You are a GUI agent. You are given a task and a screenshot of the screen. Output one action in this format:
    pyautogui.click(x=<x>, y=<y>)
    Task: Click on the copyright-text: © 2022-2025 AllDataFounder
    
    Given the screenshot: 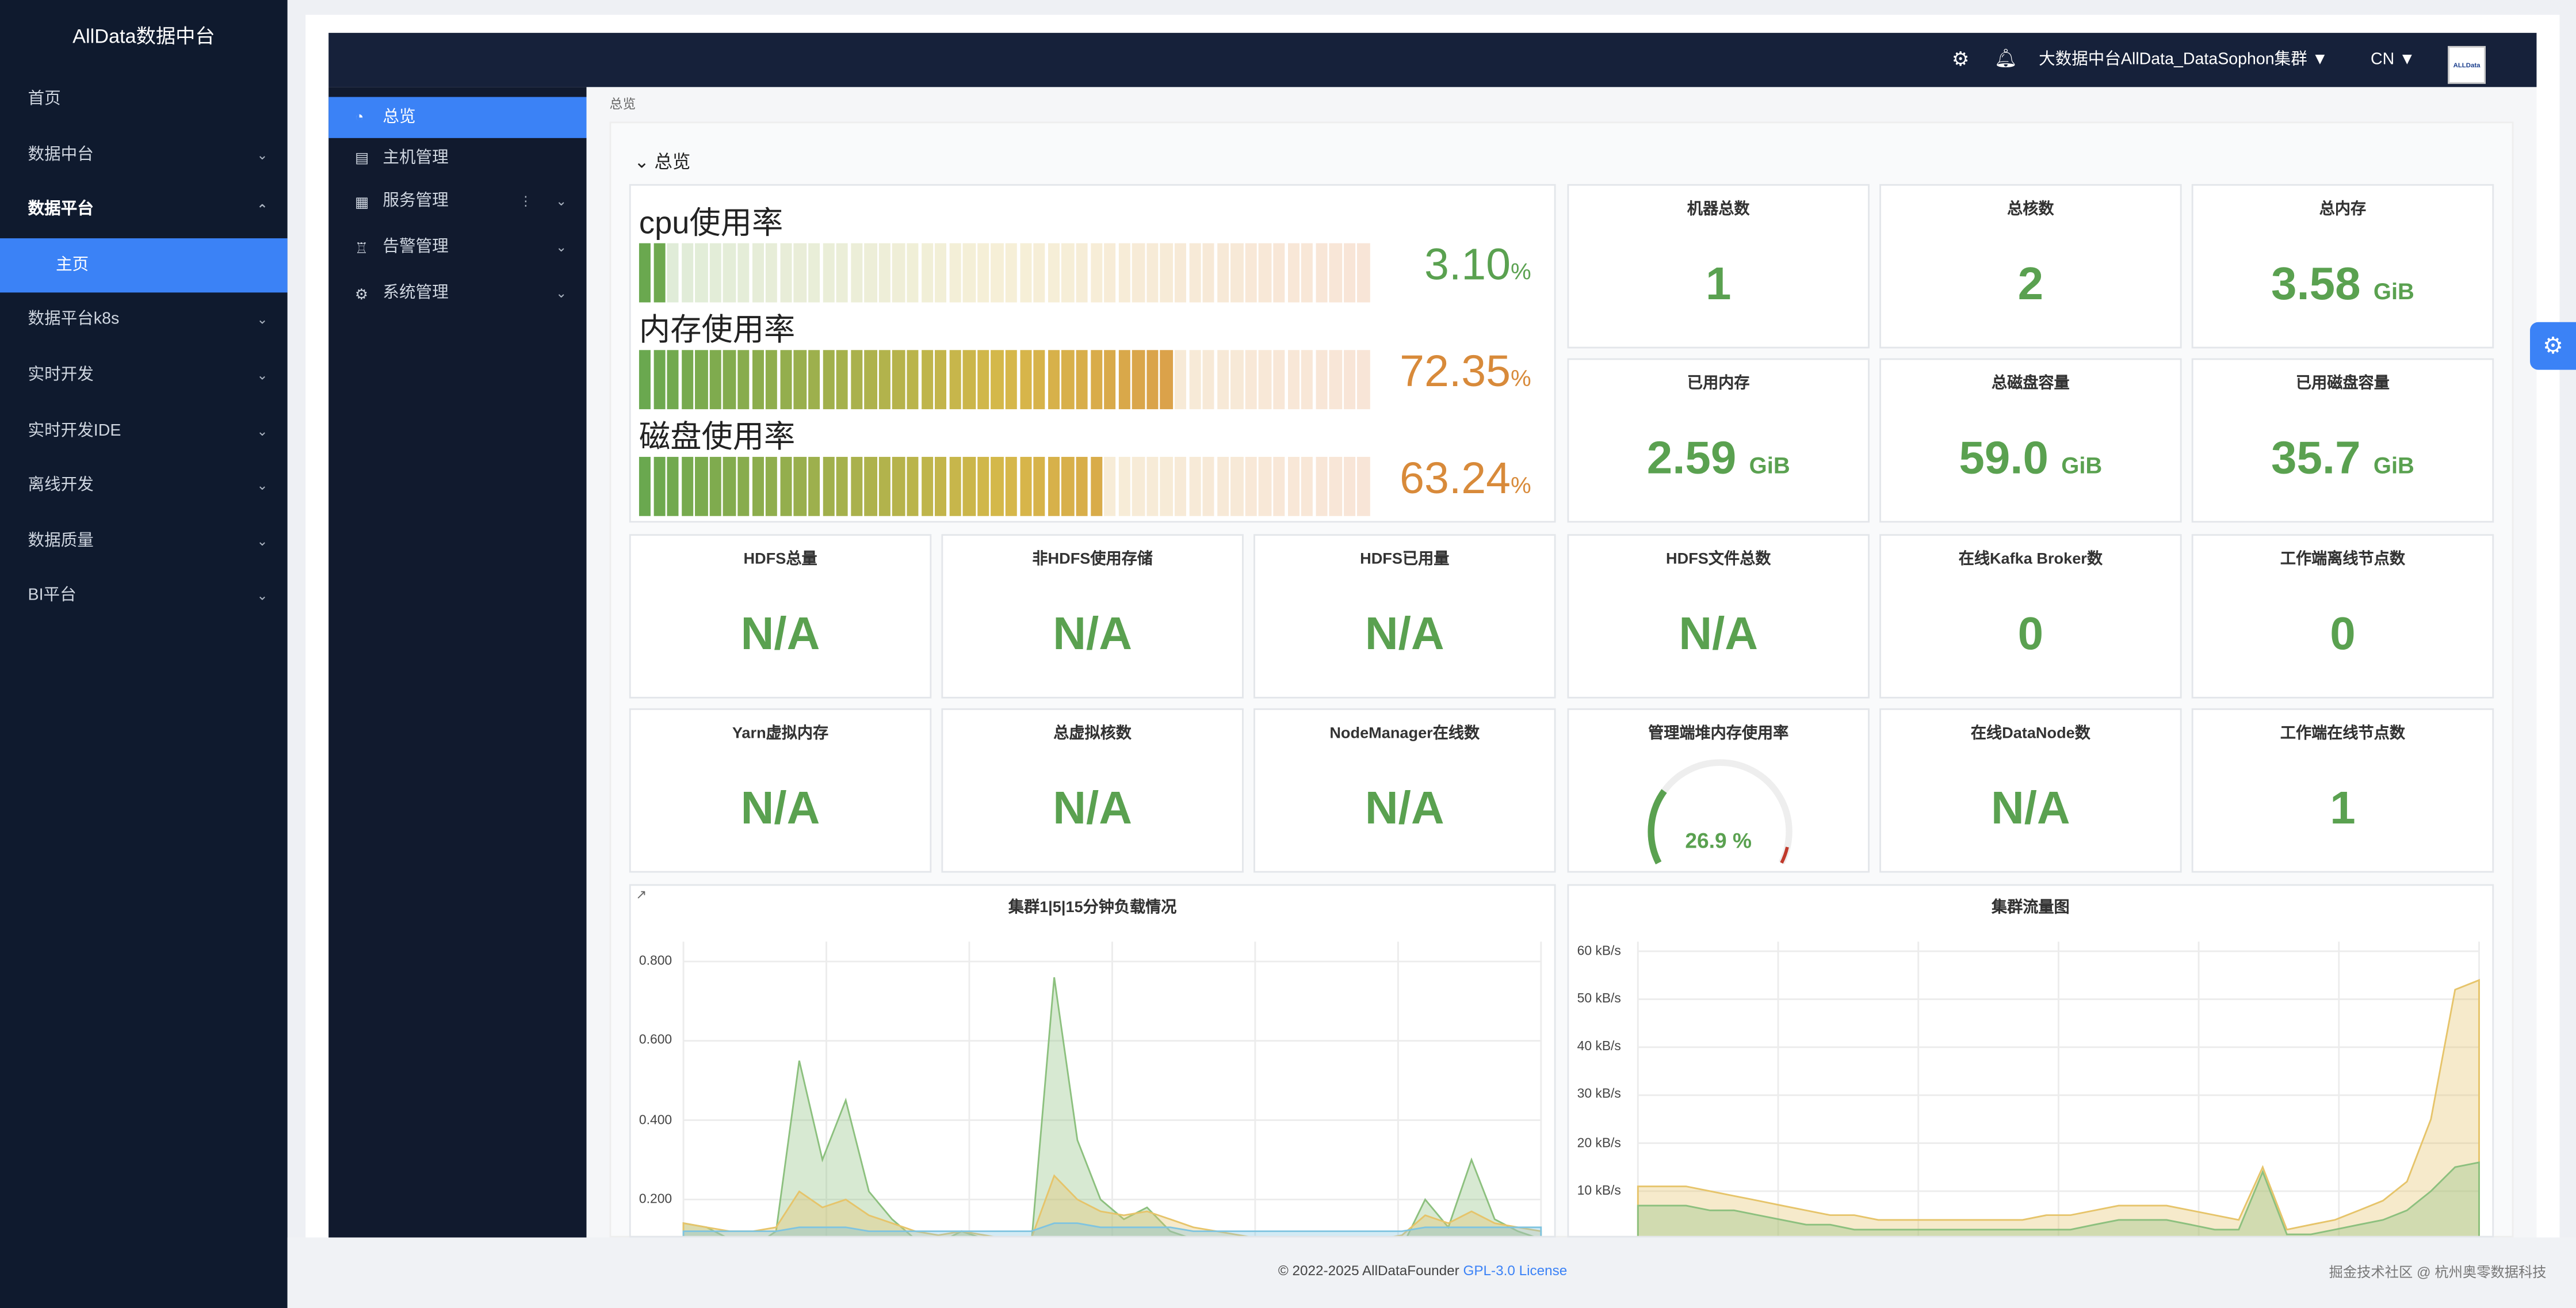 What is the action you would take?
    pyautogui.click(x=1368, y=1270)
    